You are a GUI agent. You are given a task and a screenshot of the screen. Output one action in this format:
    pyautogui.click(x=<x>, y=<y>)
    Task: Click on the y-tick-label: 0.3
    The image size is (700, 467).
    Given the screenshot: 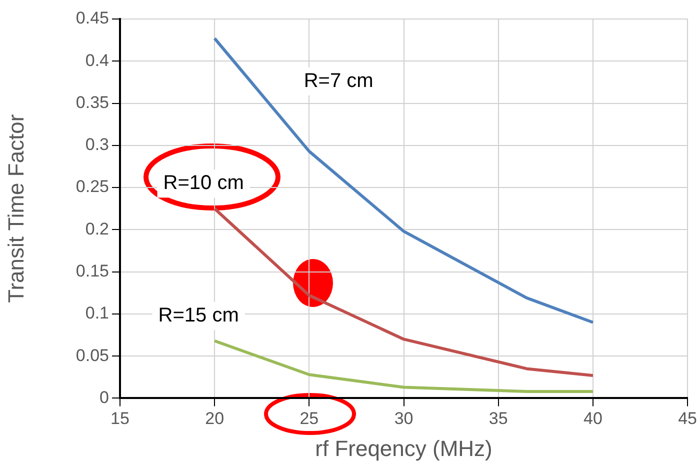 What is the action you would take?
    pyautogui.click(x=97, y=144)
    